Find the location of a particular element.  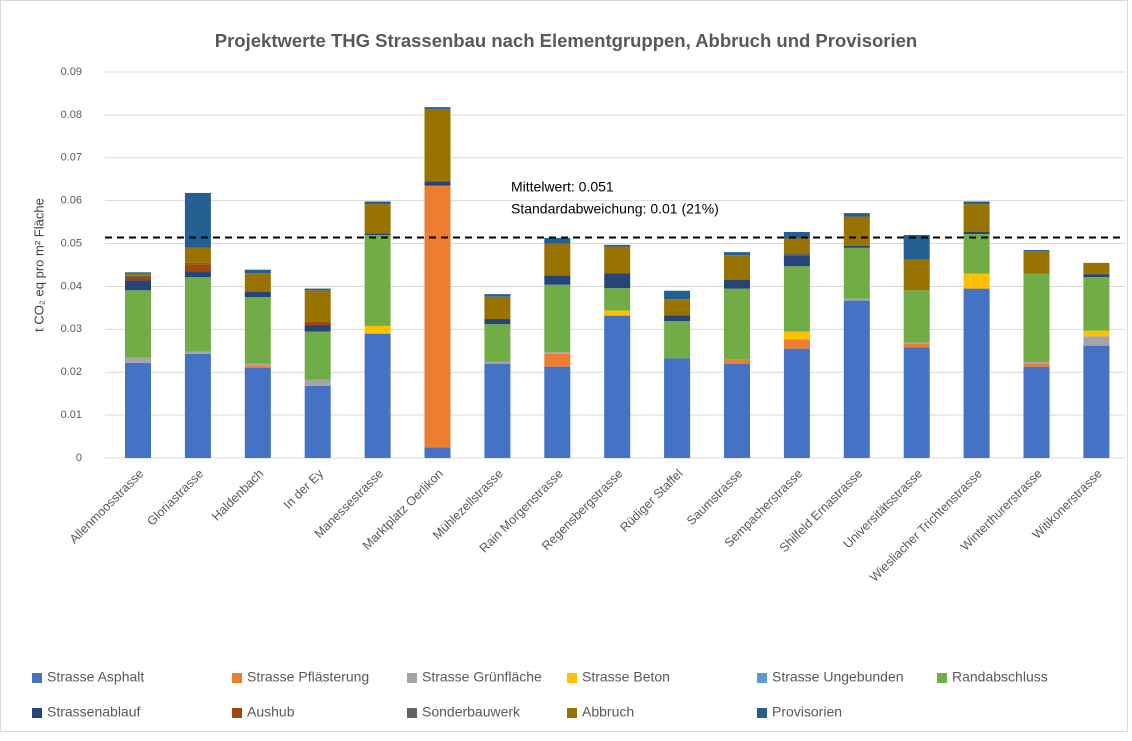

y-tick-label: 0 is located at coordinates (79, 458).